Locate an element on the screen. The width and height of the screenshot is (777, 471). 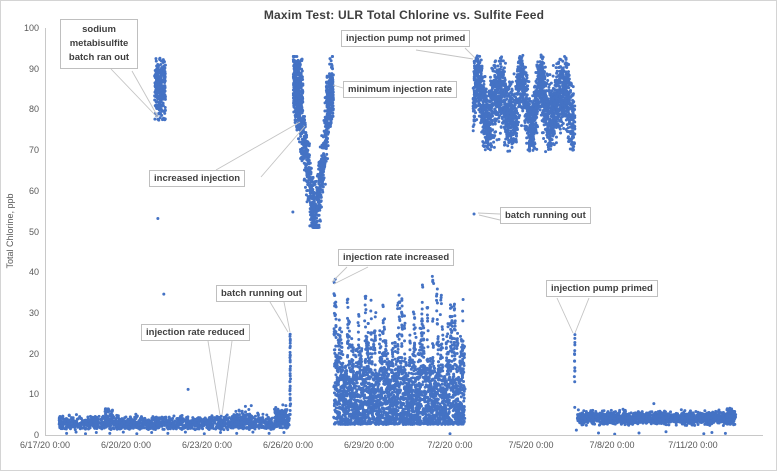
y-tick-label: 100 is located at coordinates (31, 28).